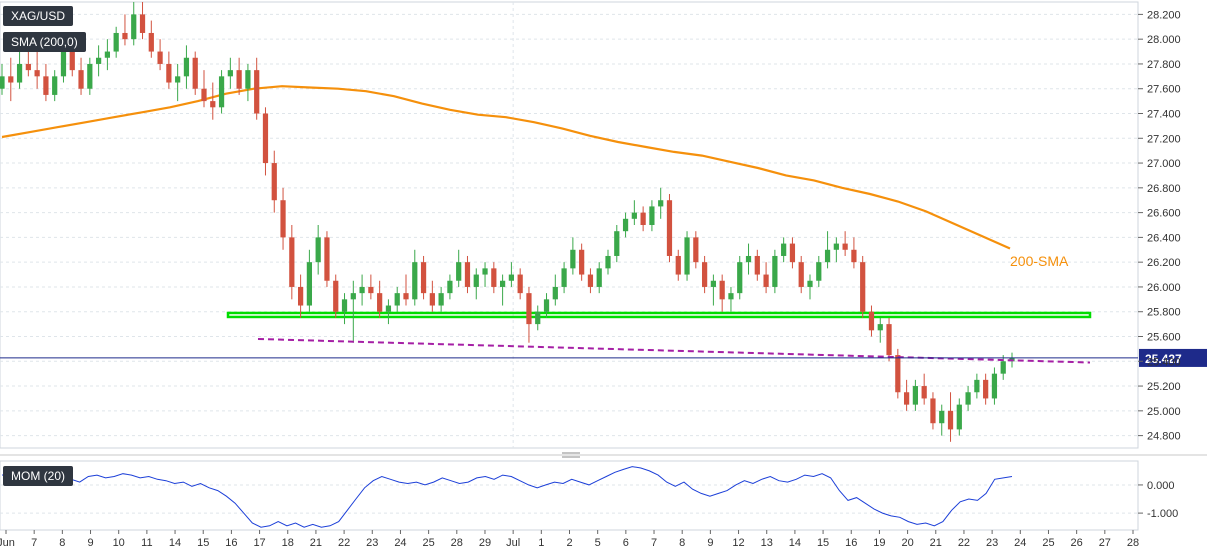 The width and height of the screenshot is (1207, 555). Describe the element at coordinates (1164, 214) in the screenshot. I see `price-tick-label: 26.600` at that location.